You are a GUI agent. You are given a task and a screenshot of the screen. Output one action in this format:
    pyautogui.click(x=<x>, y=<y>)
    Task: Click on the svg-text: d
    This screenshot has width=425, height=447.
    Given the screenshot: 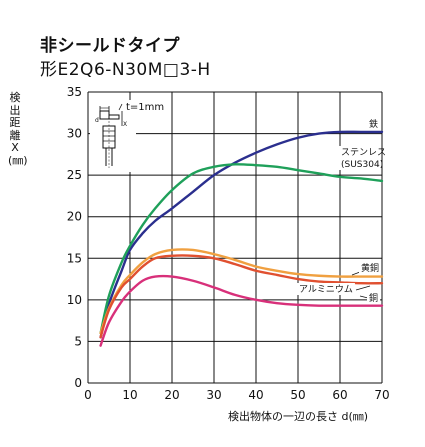 What is the action you would take?
    pyautogui.click(x=97, y=120)
    